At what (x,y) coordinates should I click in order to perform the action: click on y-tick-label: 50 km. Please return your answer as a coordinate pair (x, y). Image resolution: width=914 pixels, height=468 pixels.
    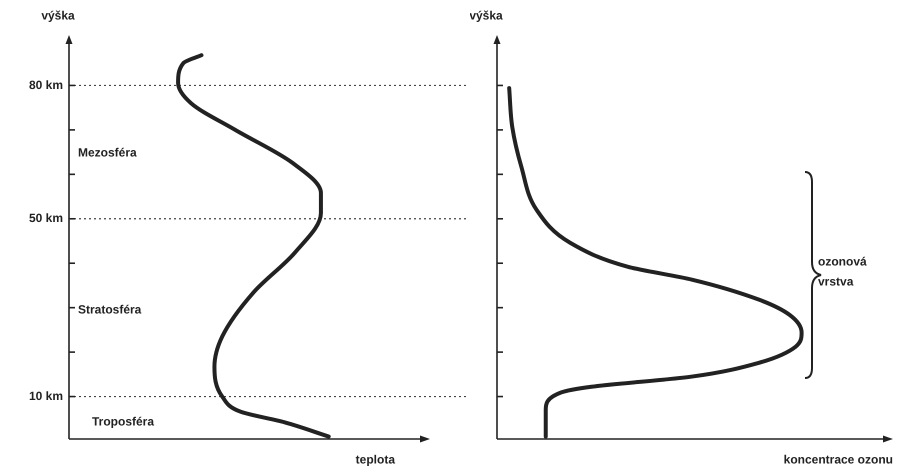
    Looking at the image, I should click on (45, 218).